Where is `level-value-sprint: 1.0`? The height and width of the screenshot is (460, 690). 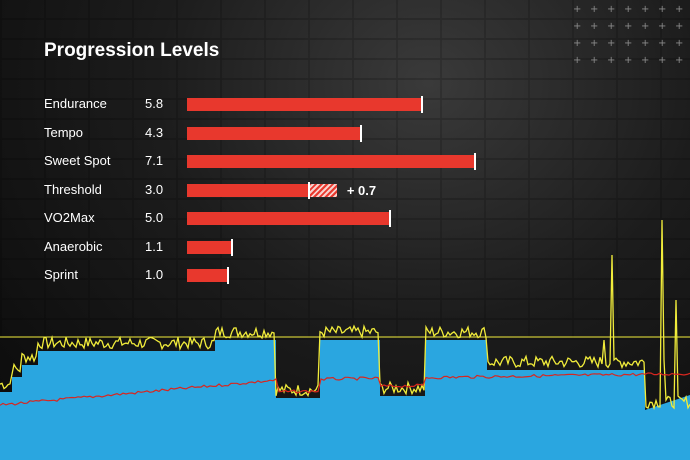
level-value-sprint: 1.0 is located at coordinates (154, 274).